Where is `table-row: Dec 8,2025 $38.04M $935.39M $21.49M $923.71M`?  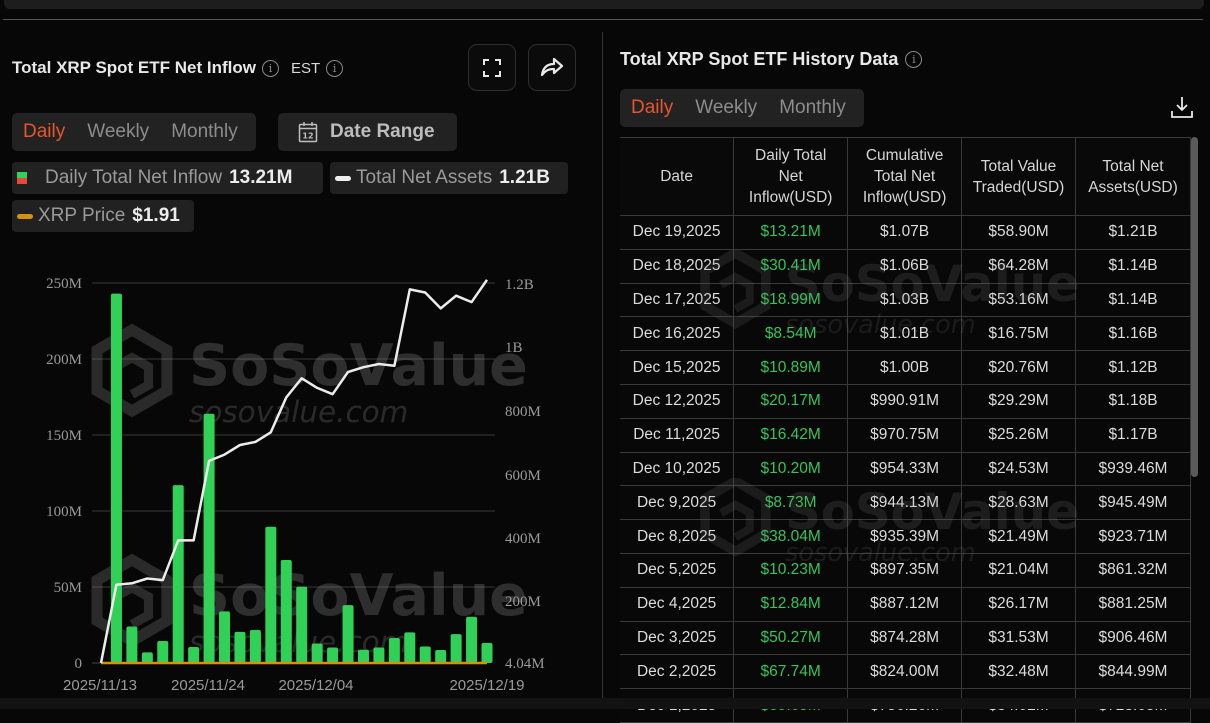
table-row: Dec 8,2025 $38.04M $935.39M $21.49M $923.71M is located at coordinates (905, 536).